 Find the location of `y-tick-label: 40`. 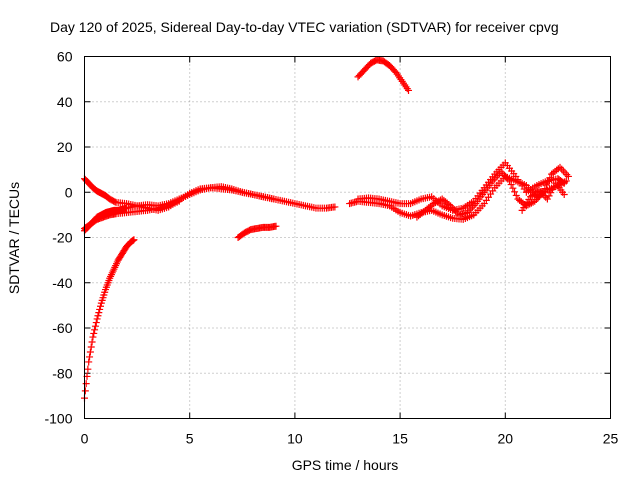

y-tick-label: 40 is located at coordinates (65, 102).